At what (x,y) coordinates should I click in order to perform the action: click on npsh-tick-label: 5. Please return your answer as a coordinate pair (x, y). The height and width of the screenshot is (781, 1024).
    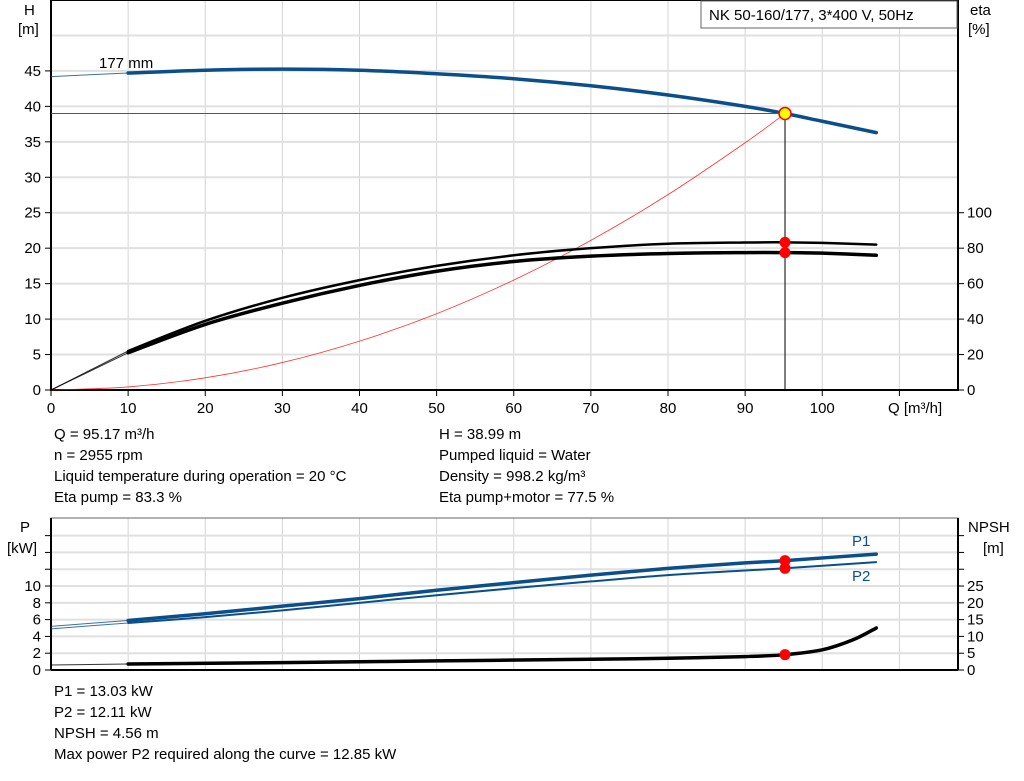
    Looking at the image, I should click on (971, 653).